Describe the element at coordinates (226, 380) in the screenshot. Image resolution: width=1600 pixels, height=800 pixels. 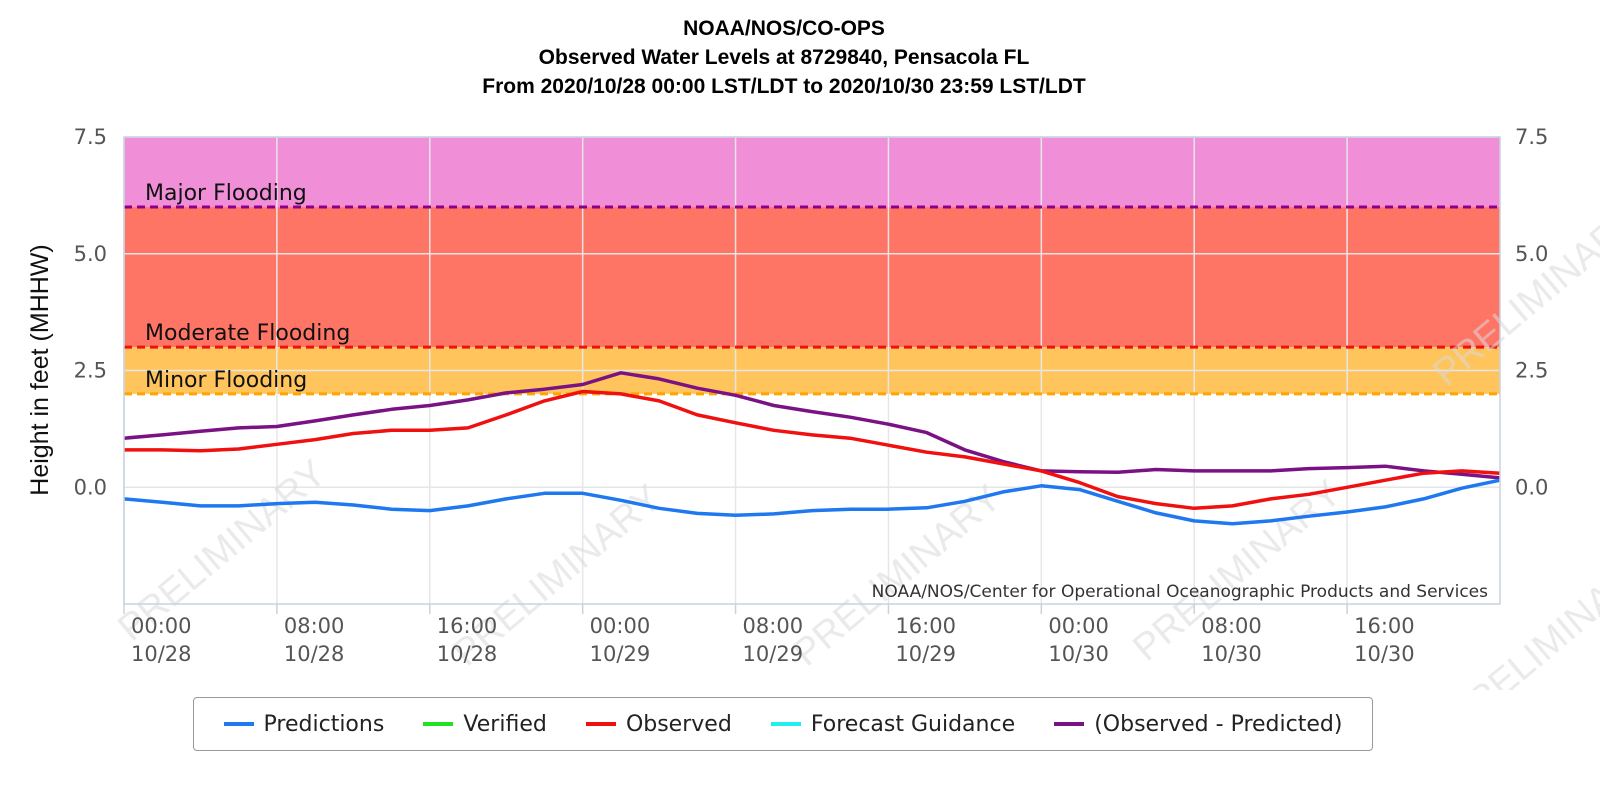
I see `flood-label-2: Minor Flooding` at that location.